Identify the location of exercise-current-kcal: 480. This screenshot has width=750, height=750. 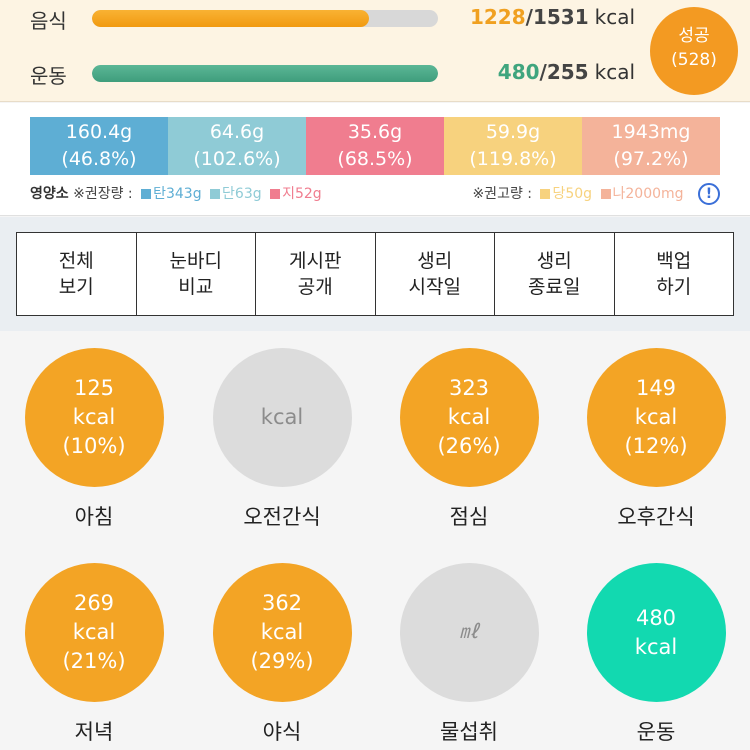
(518, 72).